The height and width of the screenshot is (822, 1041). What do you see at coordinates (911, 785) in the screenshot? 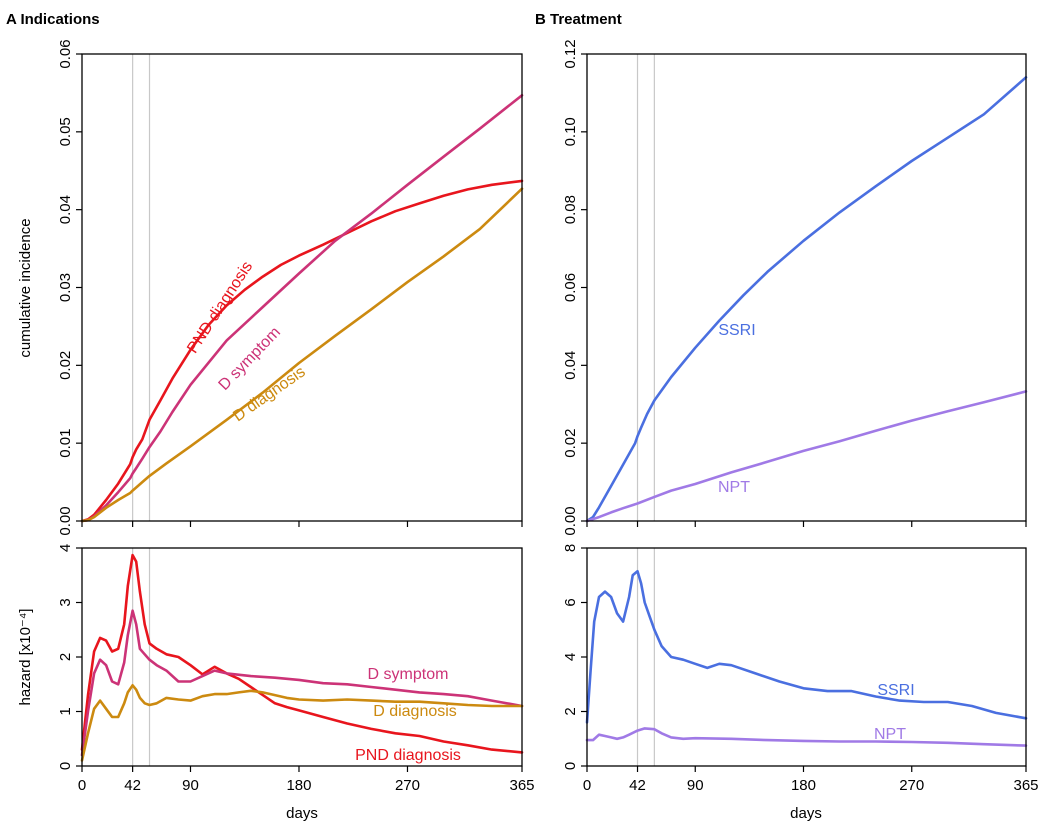
I see `x-tick-label-b-bottom-270: 270` at bounding box center [911, 785].